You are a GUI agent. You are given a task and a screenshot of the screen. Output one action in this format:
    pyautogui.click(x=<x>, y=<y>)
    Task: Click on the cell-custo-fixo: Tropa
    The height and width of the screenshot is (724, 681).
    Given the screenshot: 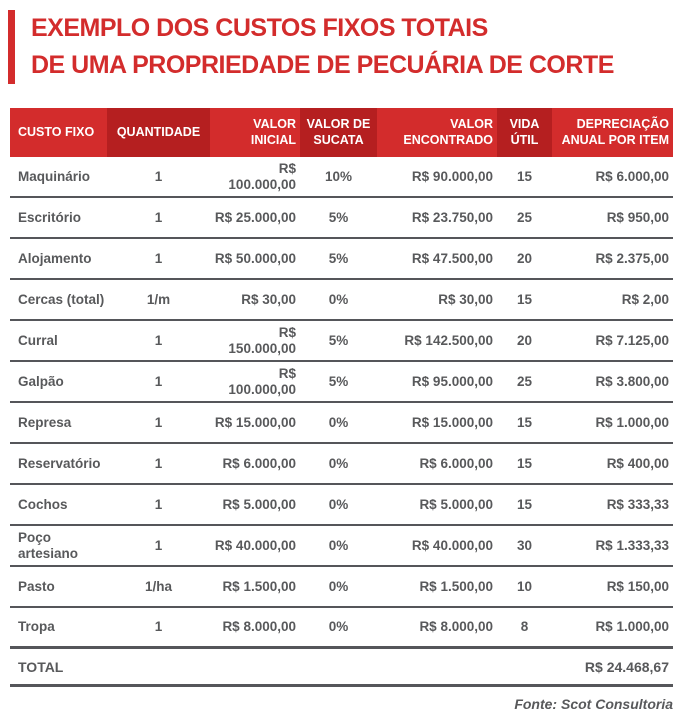 What is the action you would take?
    pyautogui.click(x=36, y=627)
    